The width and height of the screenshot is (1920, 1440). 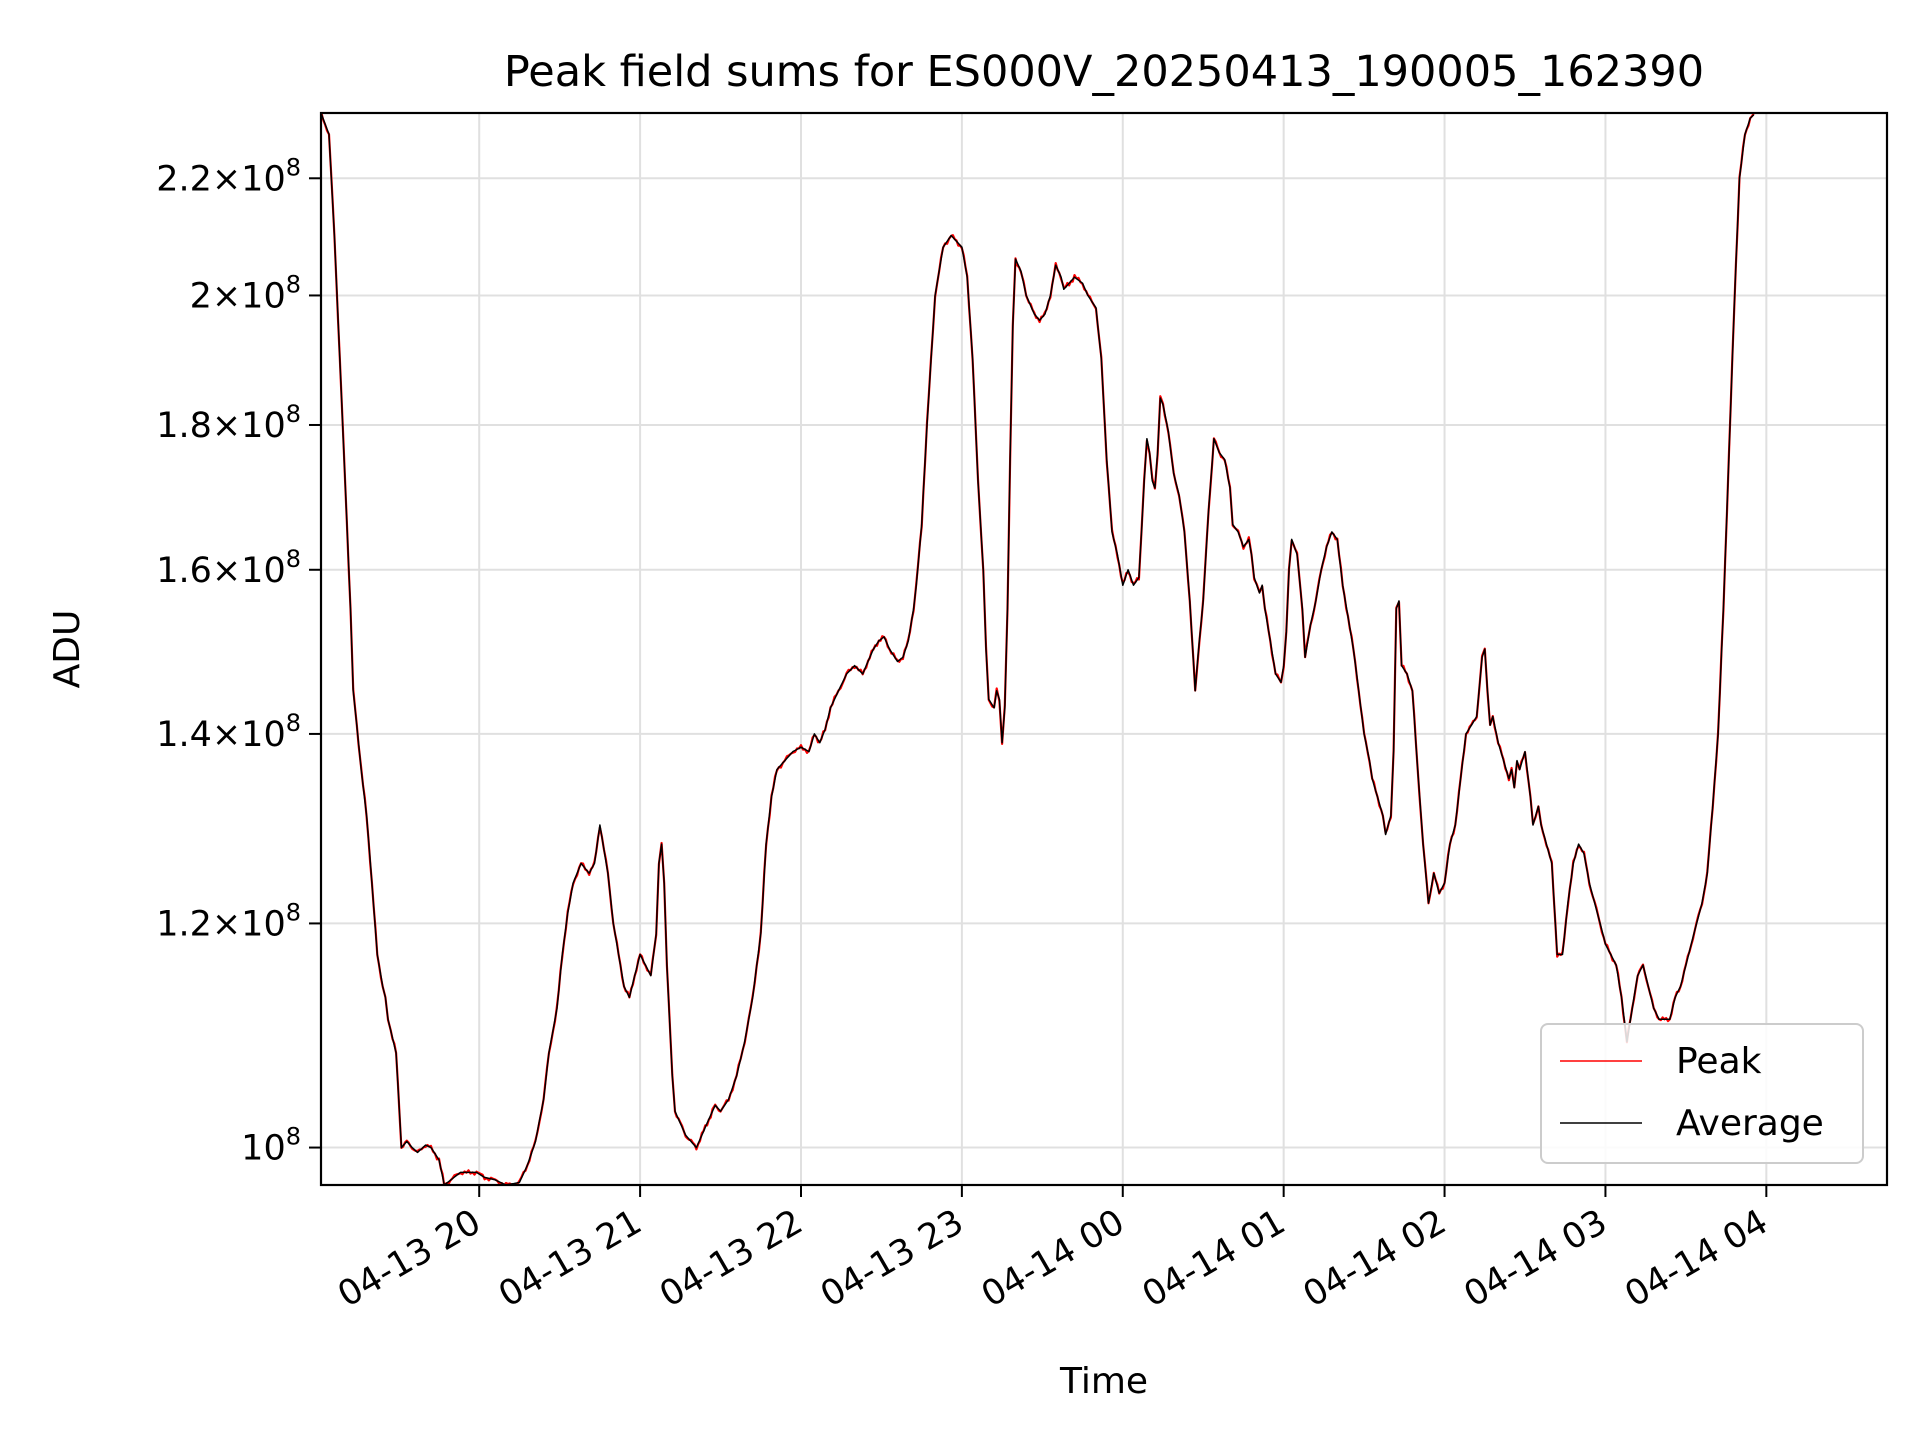 I want to click on y-axis-label: ADU, so click(x=67, y=649).